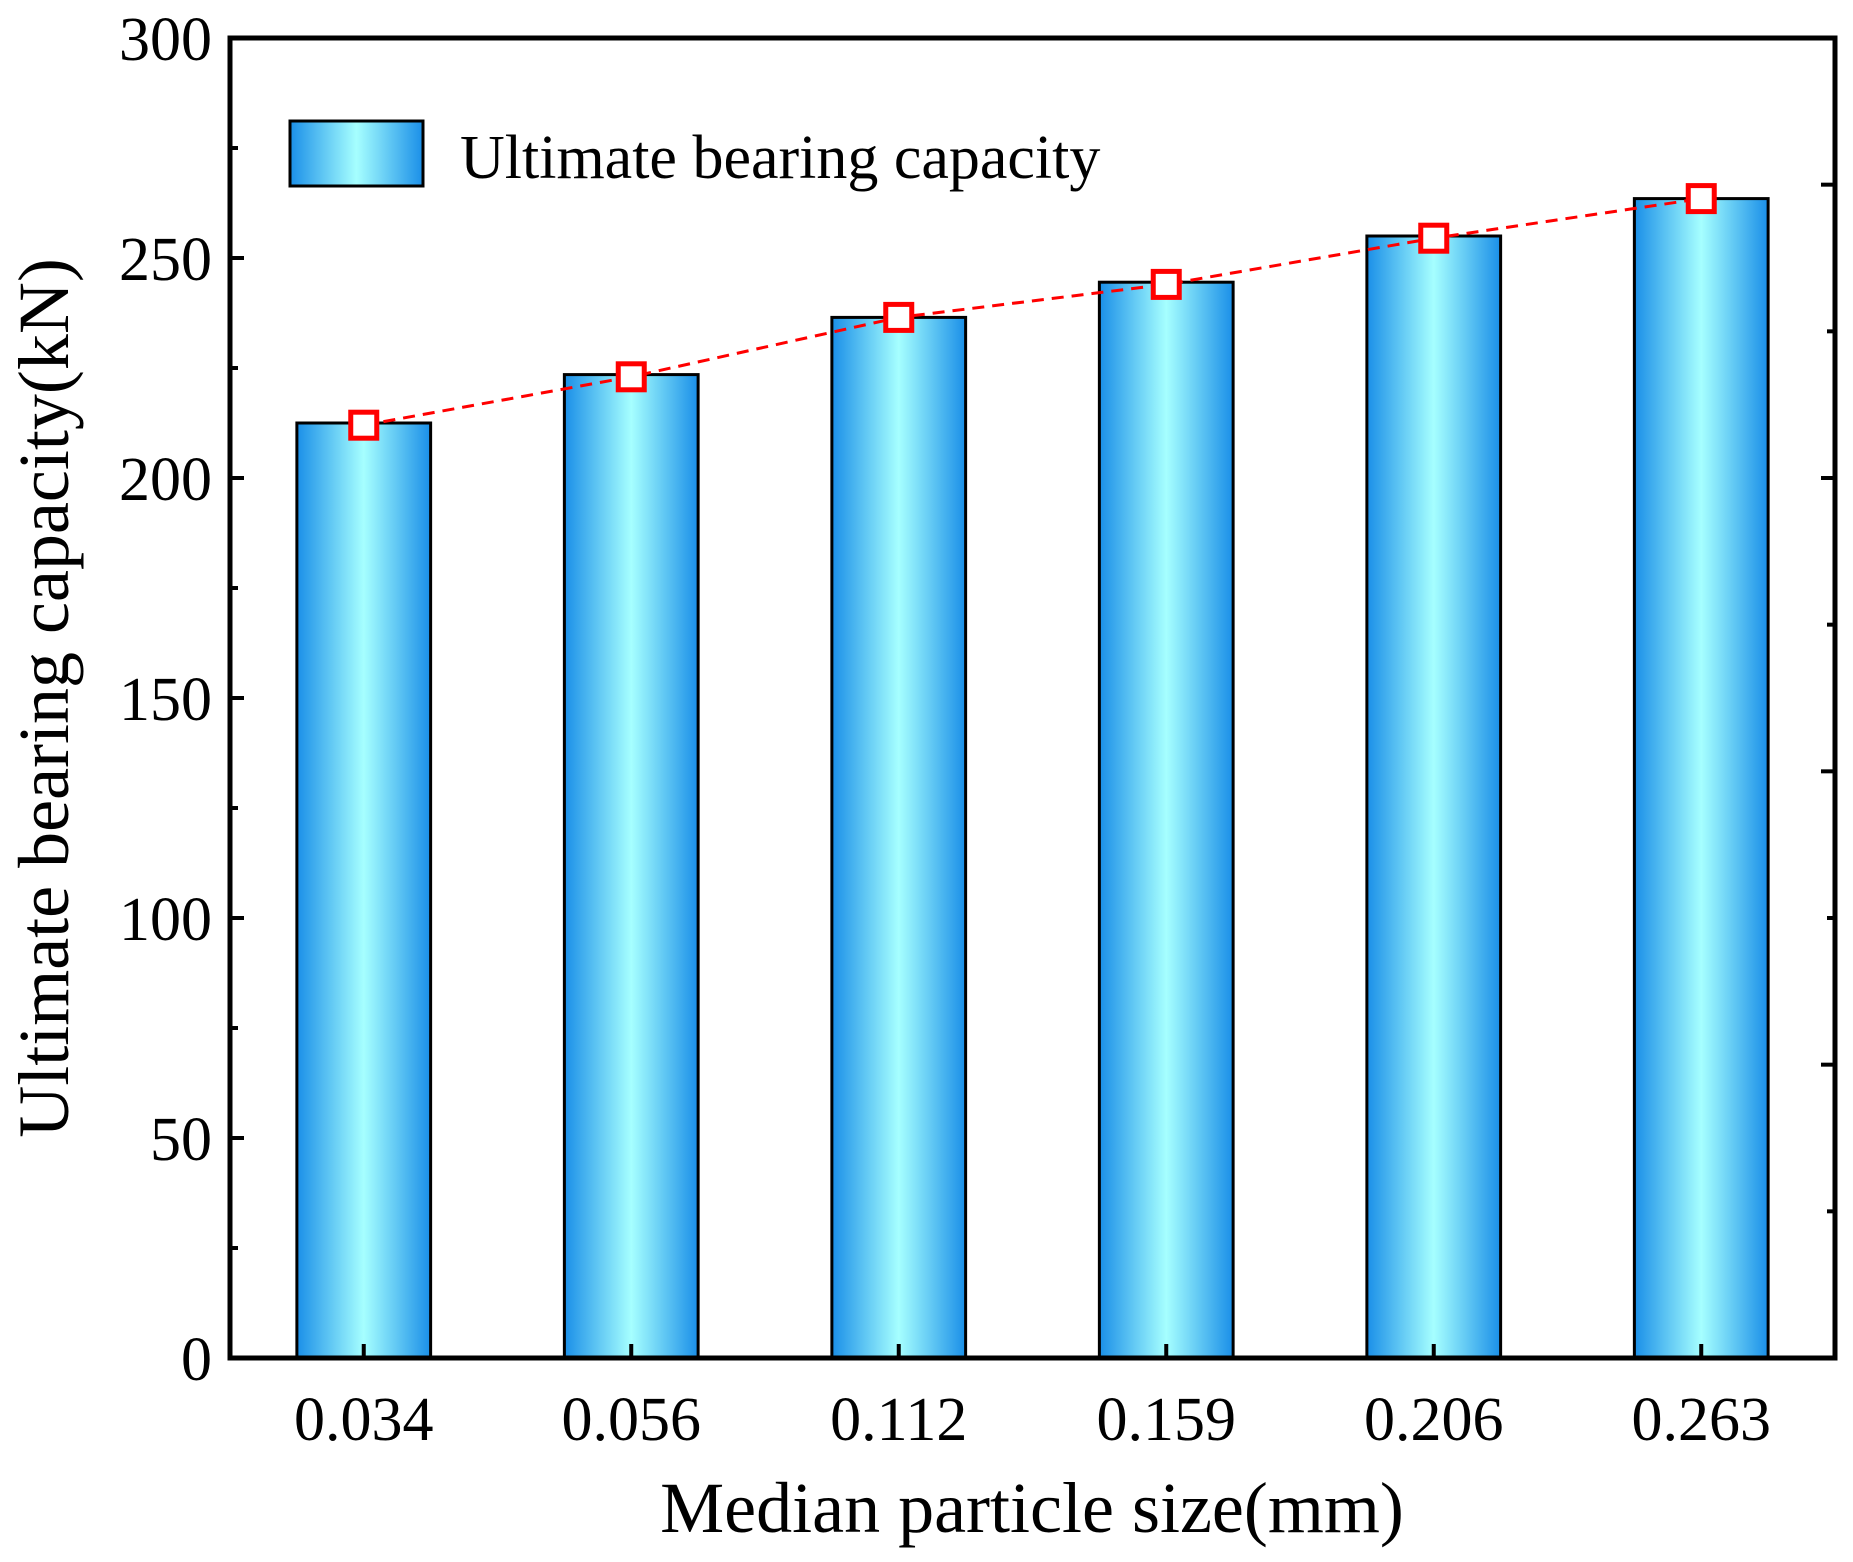 The image size is (1853, 1562). What do you see at coordinates (1702, 1420) in the screenshot?
I see `x-tick-label: 0.263` at bounding box center [1702, 1420].